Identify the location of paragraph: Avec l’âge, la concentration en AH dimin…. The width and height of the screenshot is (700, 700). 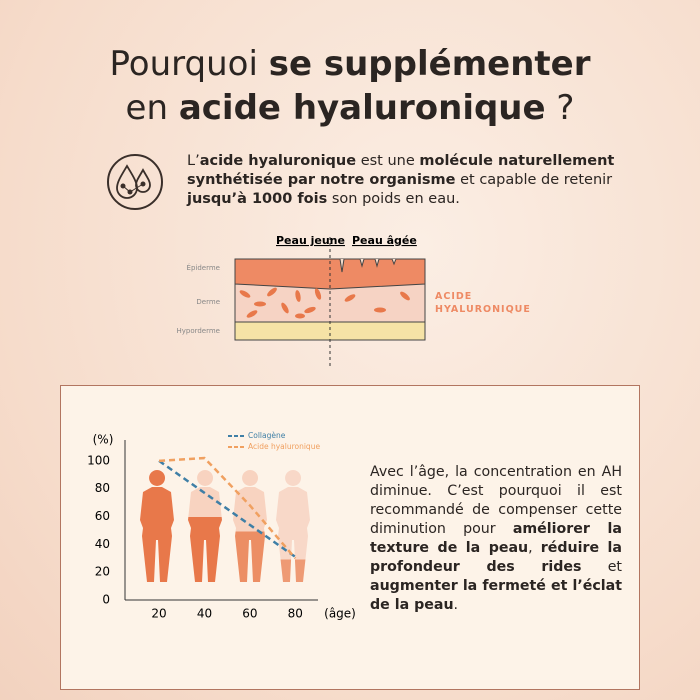
(496, 539).